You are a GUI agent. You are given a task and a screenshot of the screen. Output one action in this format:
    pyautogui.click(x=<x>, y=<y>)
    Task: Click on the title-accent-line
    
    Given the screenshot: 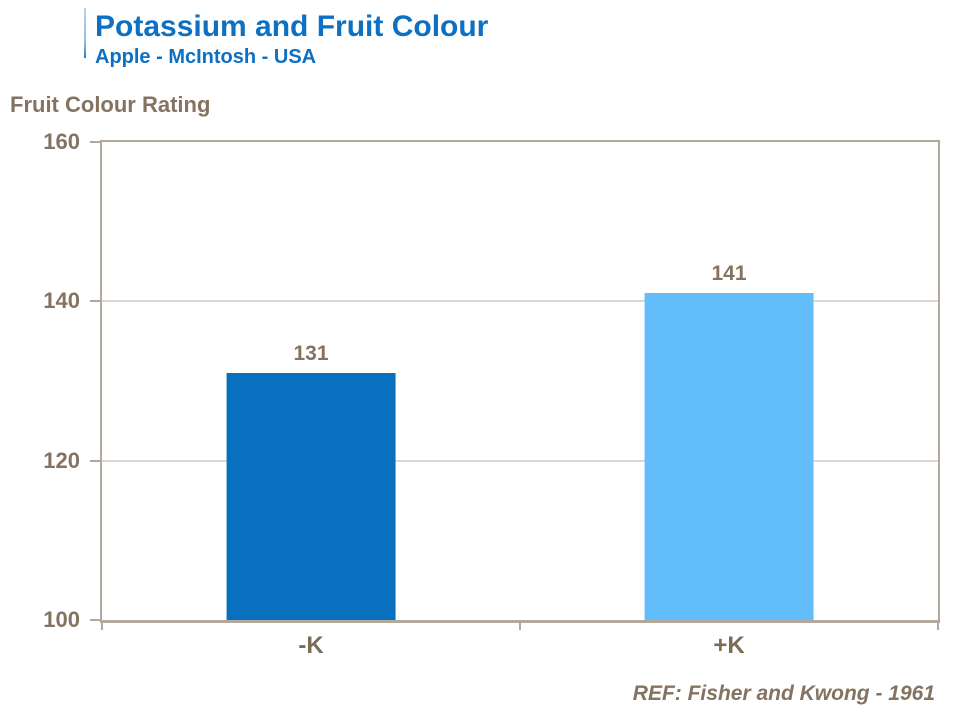 What is the action you would take?
    pyautogui.click(x=85, y=33)
    